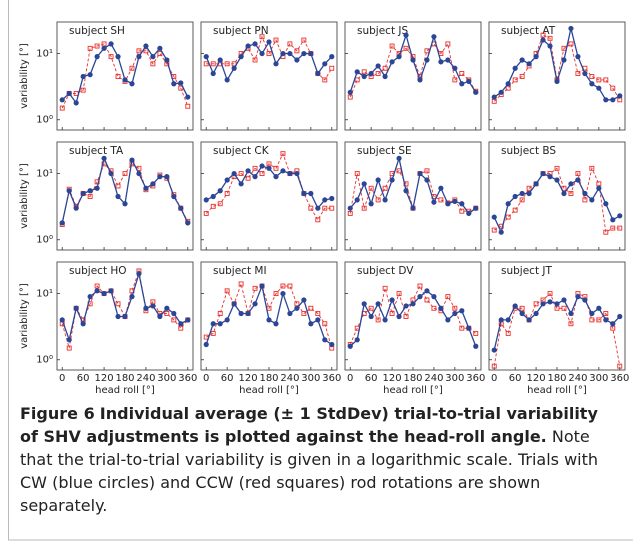 This screenshot has height=548, width=633. Describe the element at coordinates (166, 378) in the screenshot. I see `x-tick-label: 300` at that location.